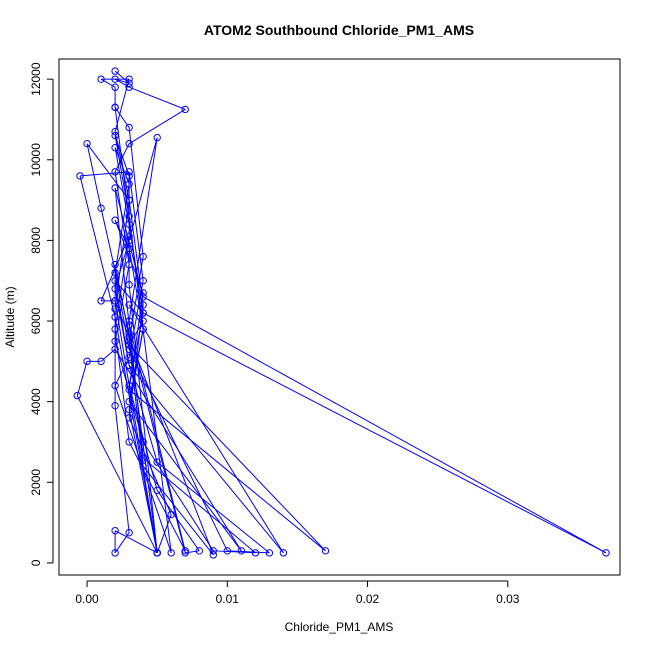  Describe the element at coordinates (87, 599) in the screenshot. I see `x-tick-label: 0.00` at that location.